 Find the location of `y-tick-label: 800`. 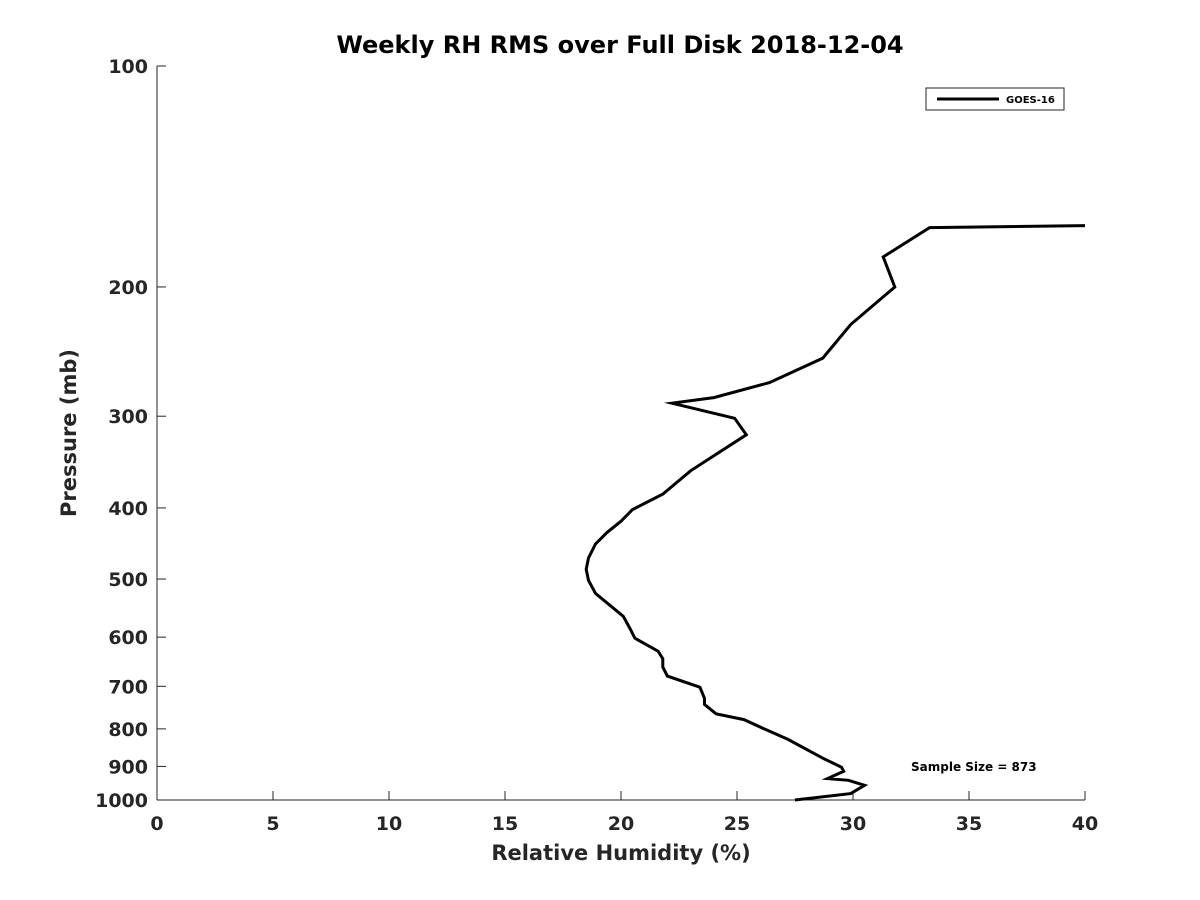

y-tick-label: 800 is located at coordinates (128, 730).